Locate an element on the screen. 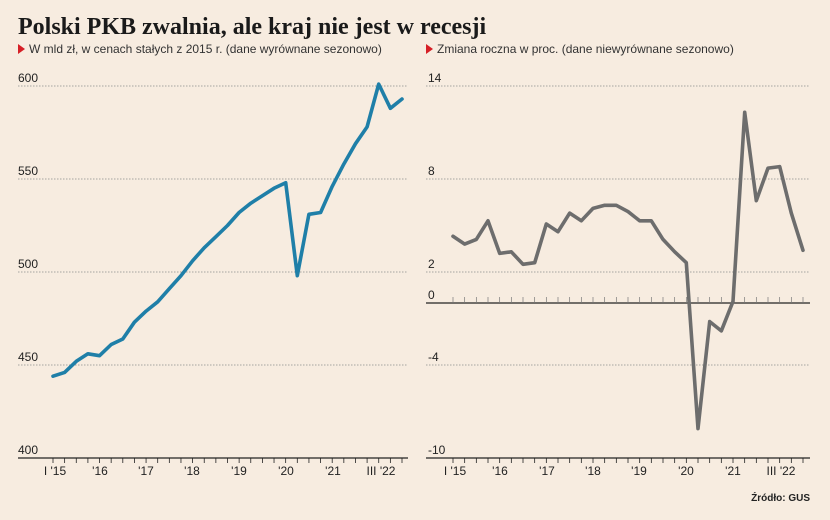 Image resolution: width=830 pixels, height=520 pixels. y-tick-label: 600 is located at coordinates (28, 78).